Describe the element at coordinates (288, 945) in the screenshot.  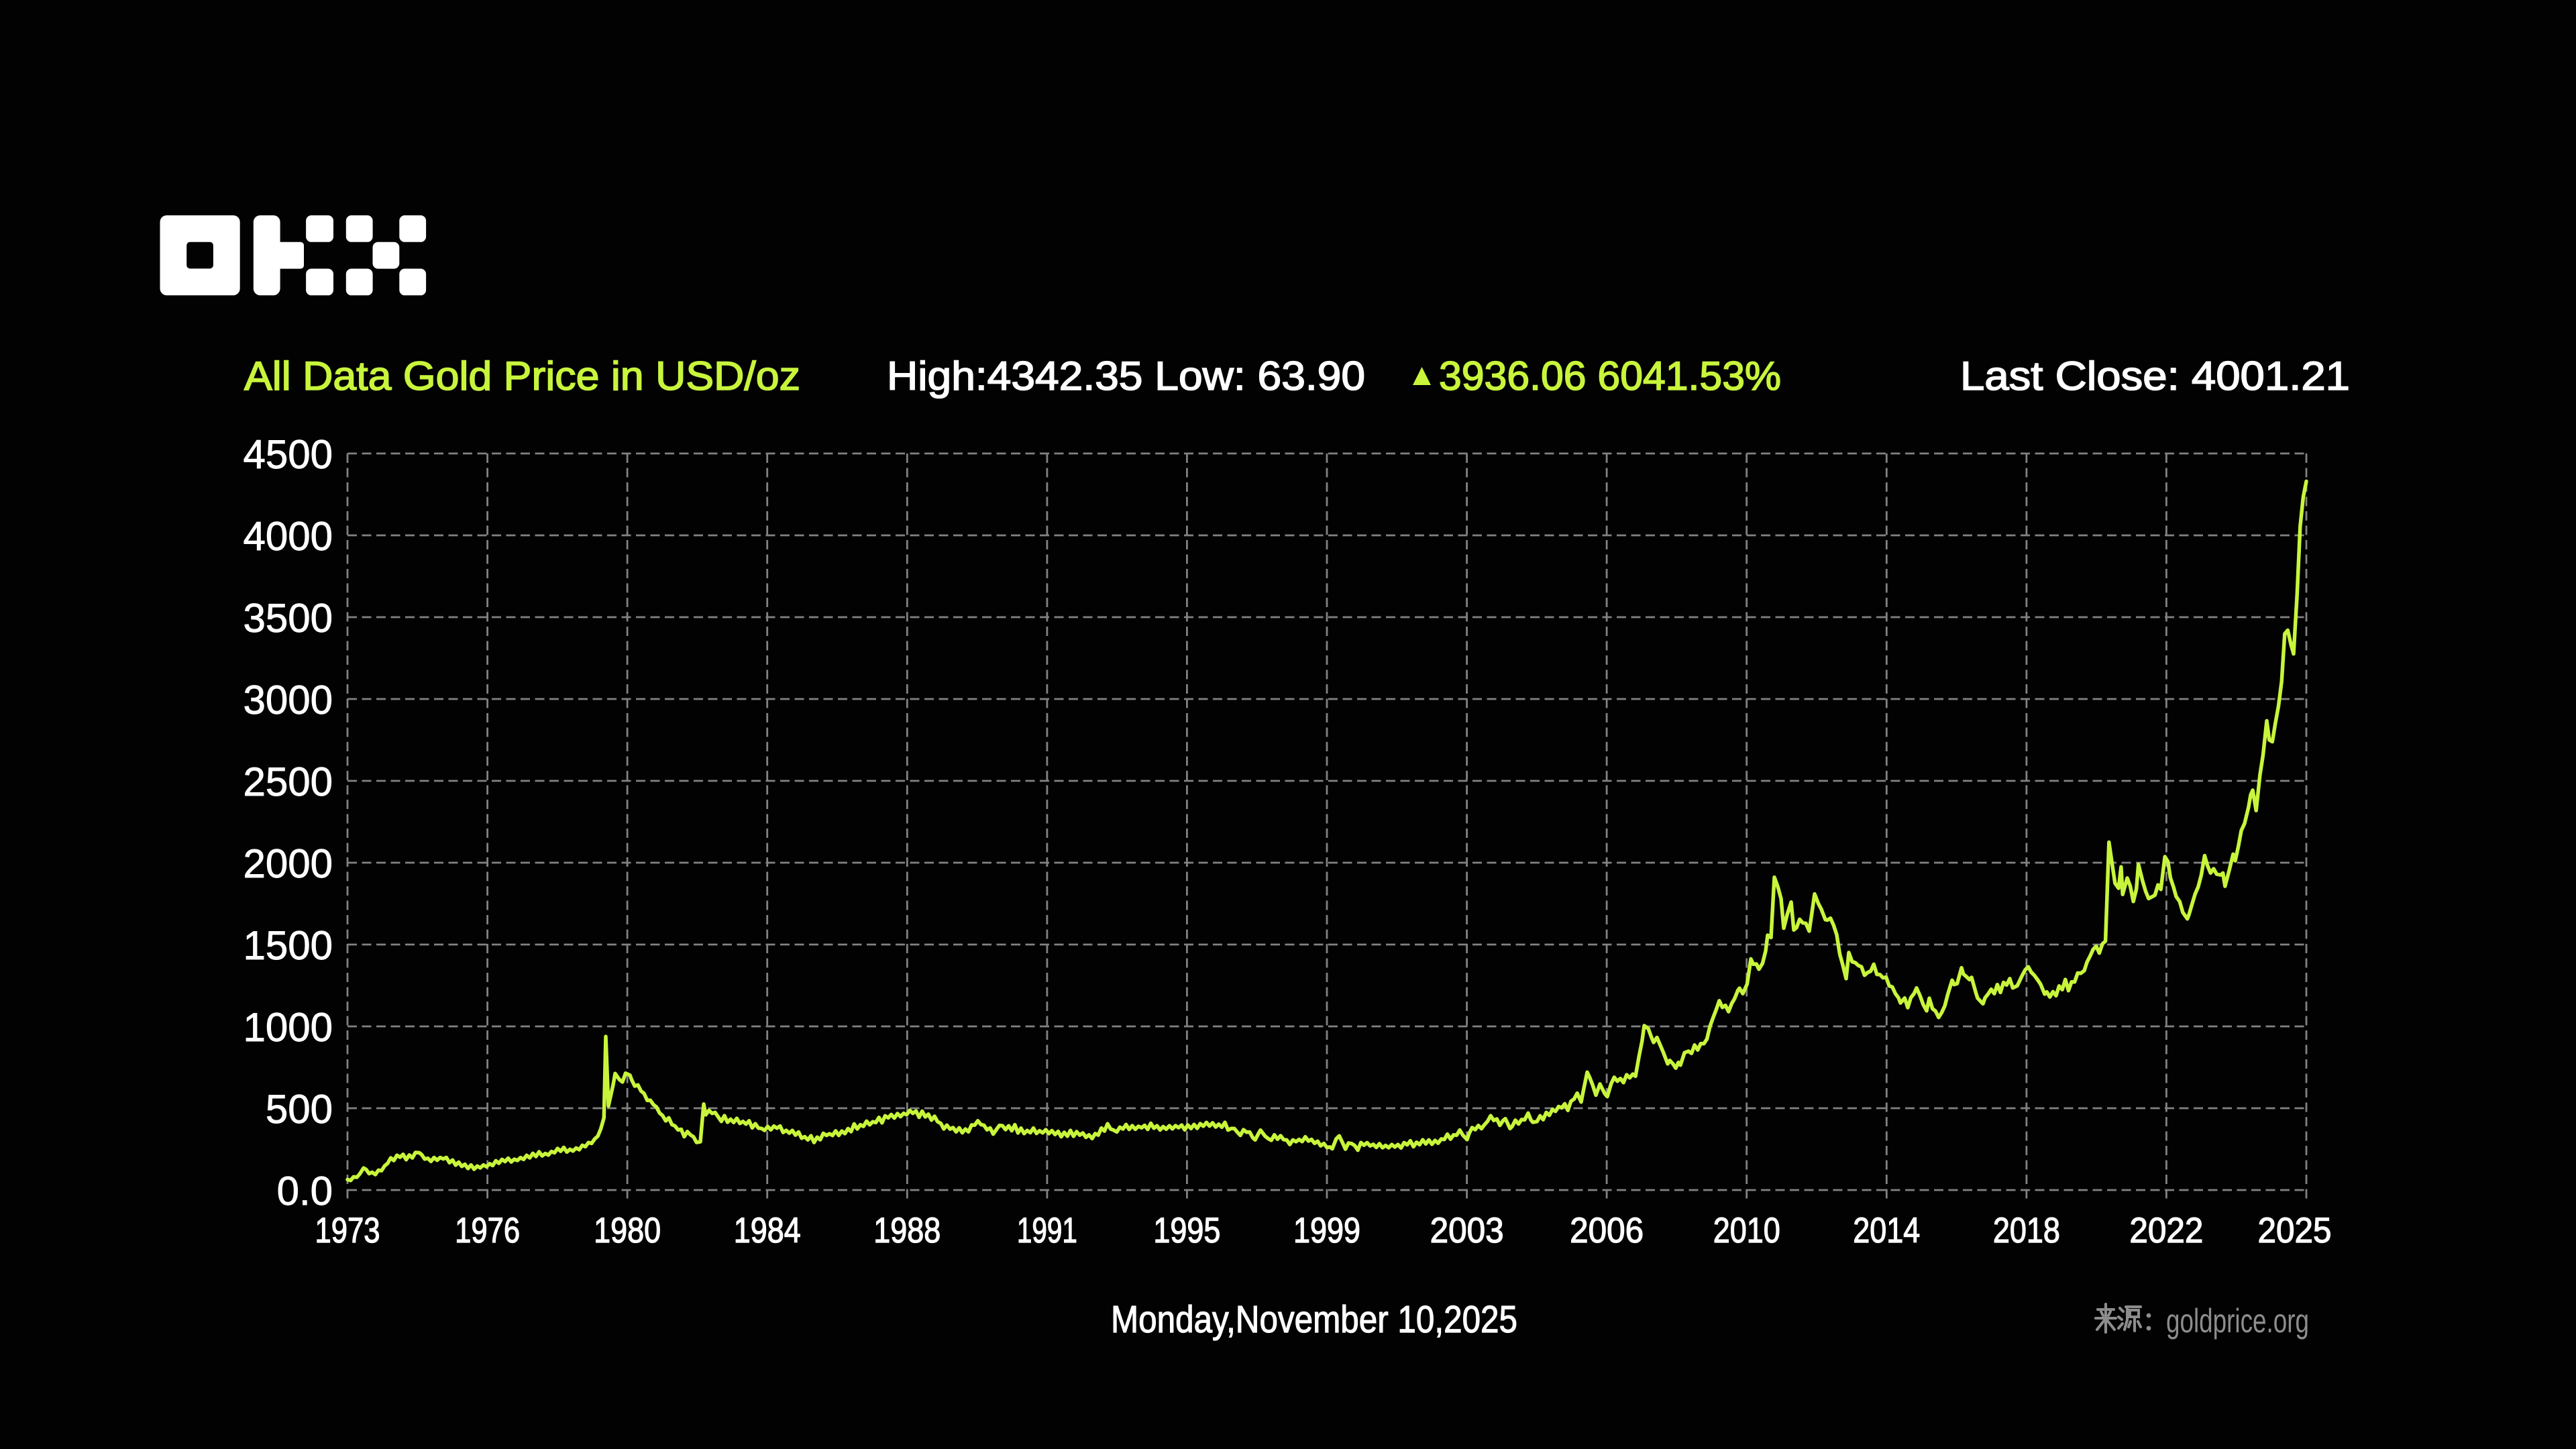
I see `svg-text: 1500` at that location.